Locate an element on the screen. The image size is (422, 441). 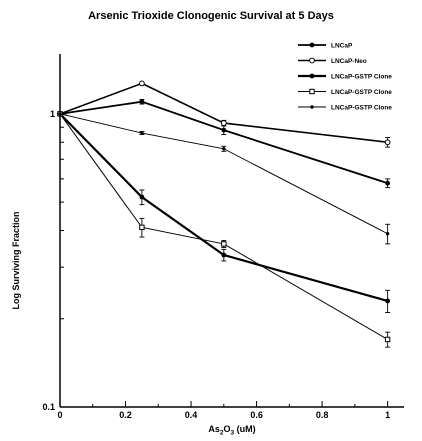
x-tick-label: 0.4 is located at coordinates (191, 415).